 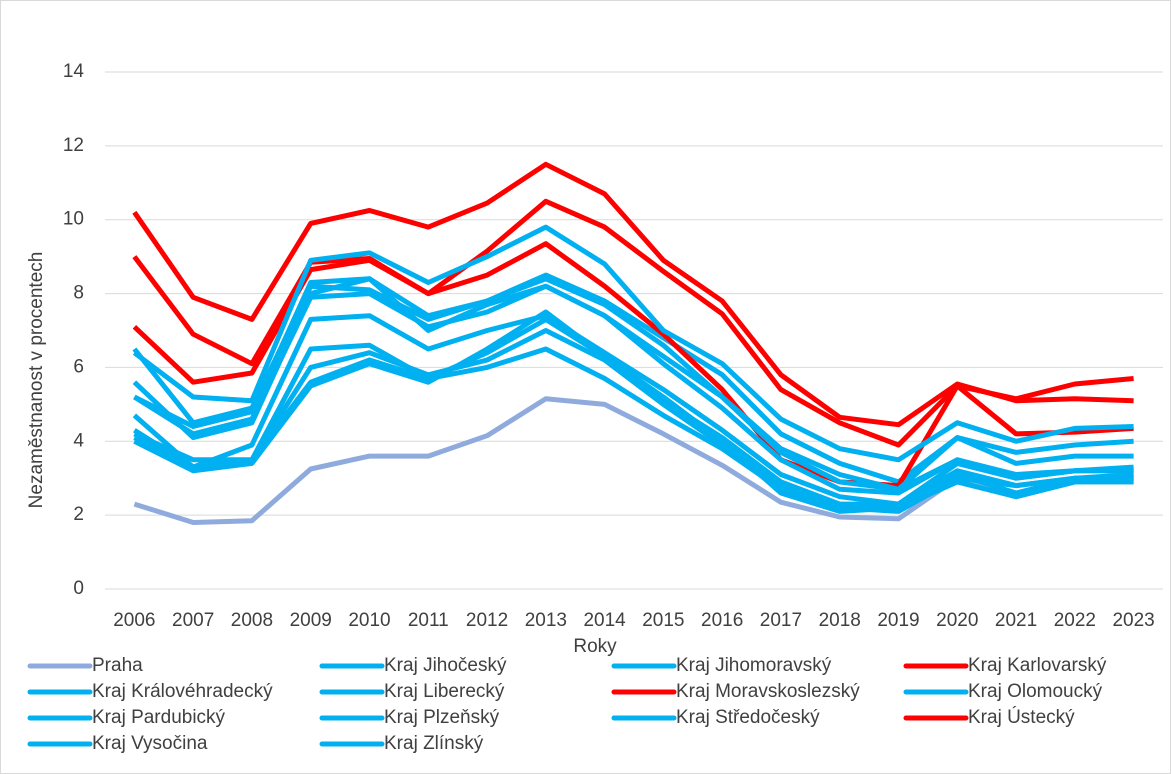 I want to click on y-tick-label: 6, so click(x=78, y=366).